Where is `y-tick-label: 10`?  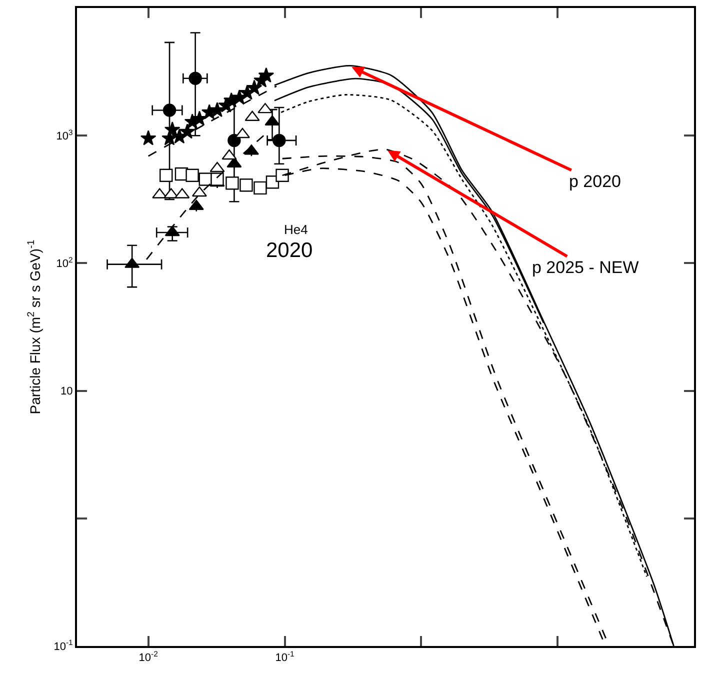 y-tick-label: 10 is located at coordinates (66, 392).